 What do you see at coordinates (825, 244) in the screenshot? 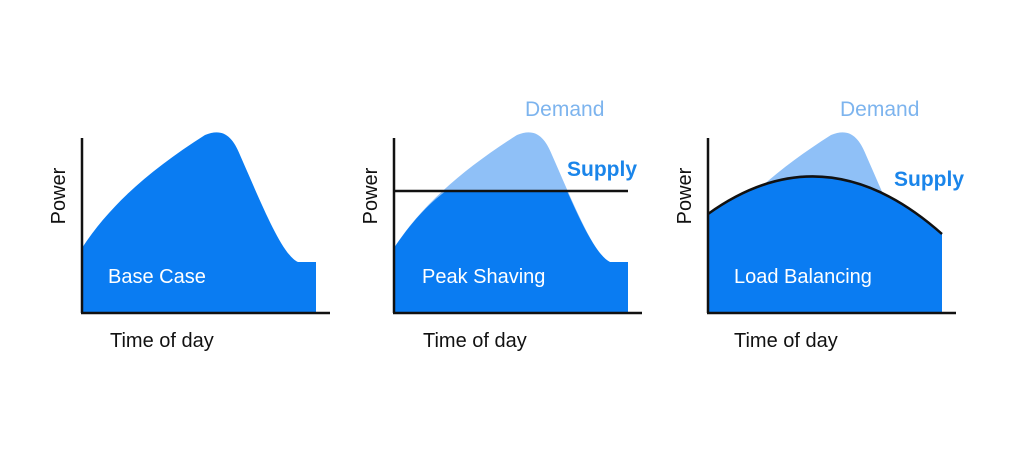
I see `supply-area` at bounding box center [825, 244].